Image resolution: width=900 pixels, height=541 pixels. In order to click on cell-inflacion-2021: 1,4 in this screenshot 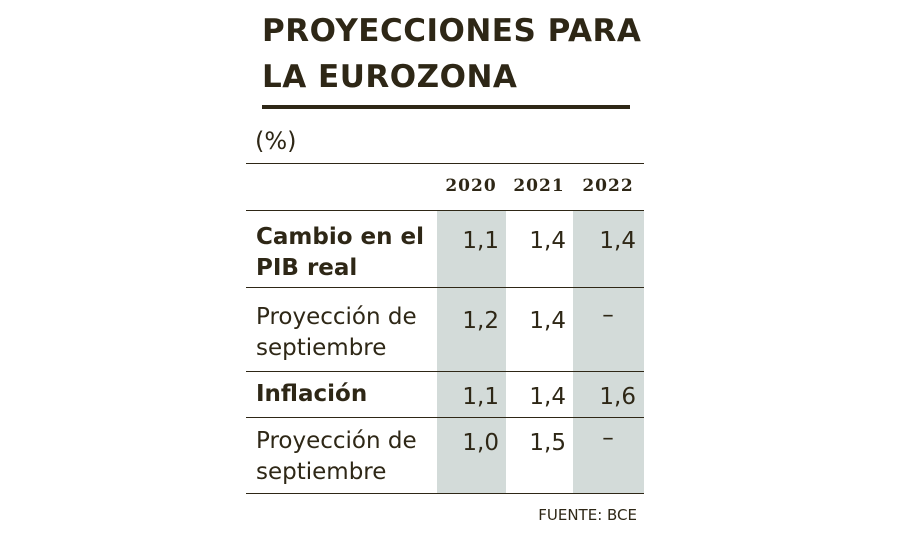, I will do `click(547, 397)`.